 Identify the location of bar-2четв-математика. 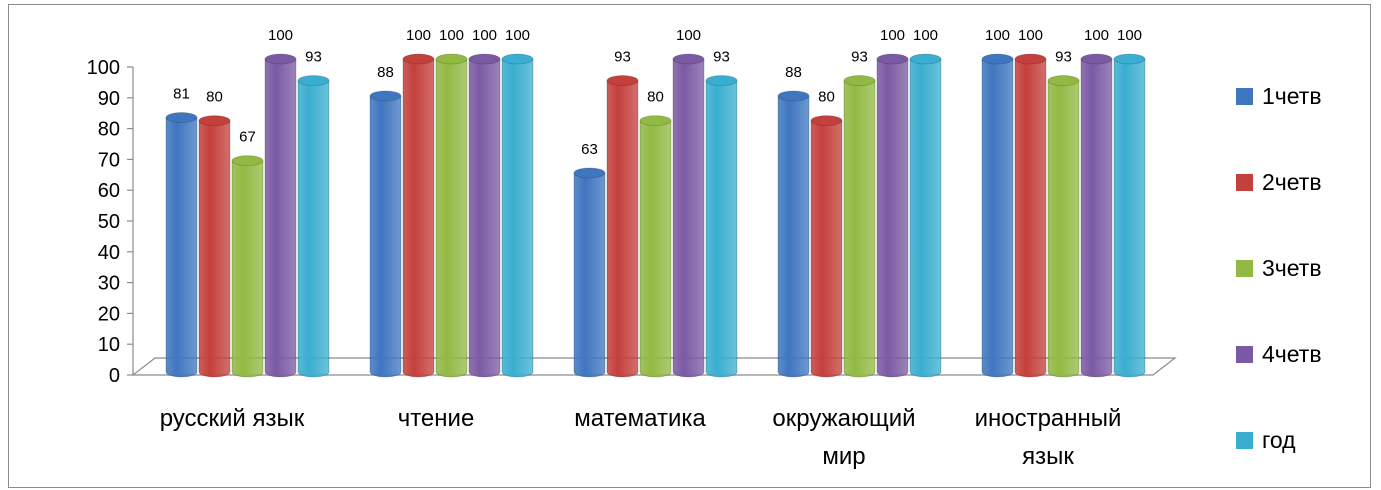
(622, 226).